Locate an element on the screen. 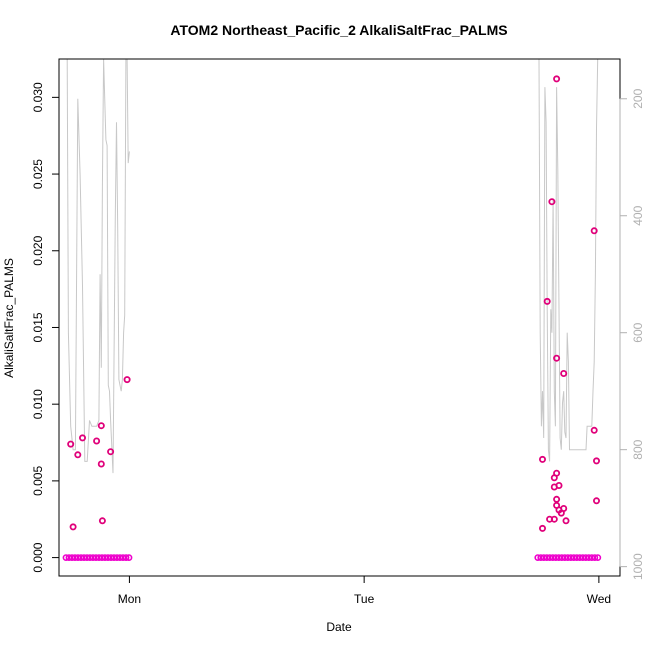 This screenshot has width=650, height=650. x-axis: Mon Tue Wed is located at coordinates (364, 590).